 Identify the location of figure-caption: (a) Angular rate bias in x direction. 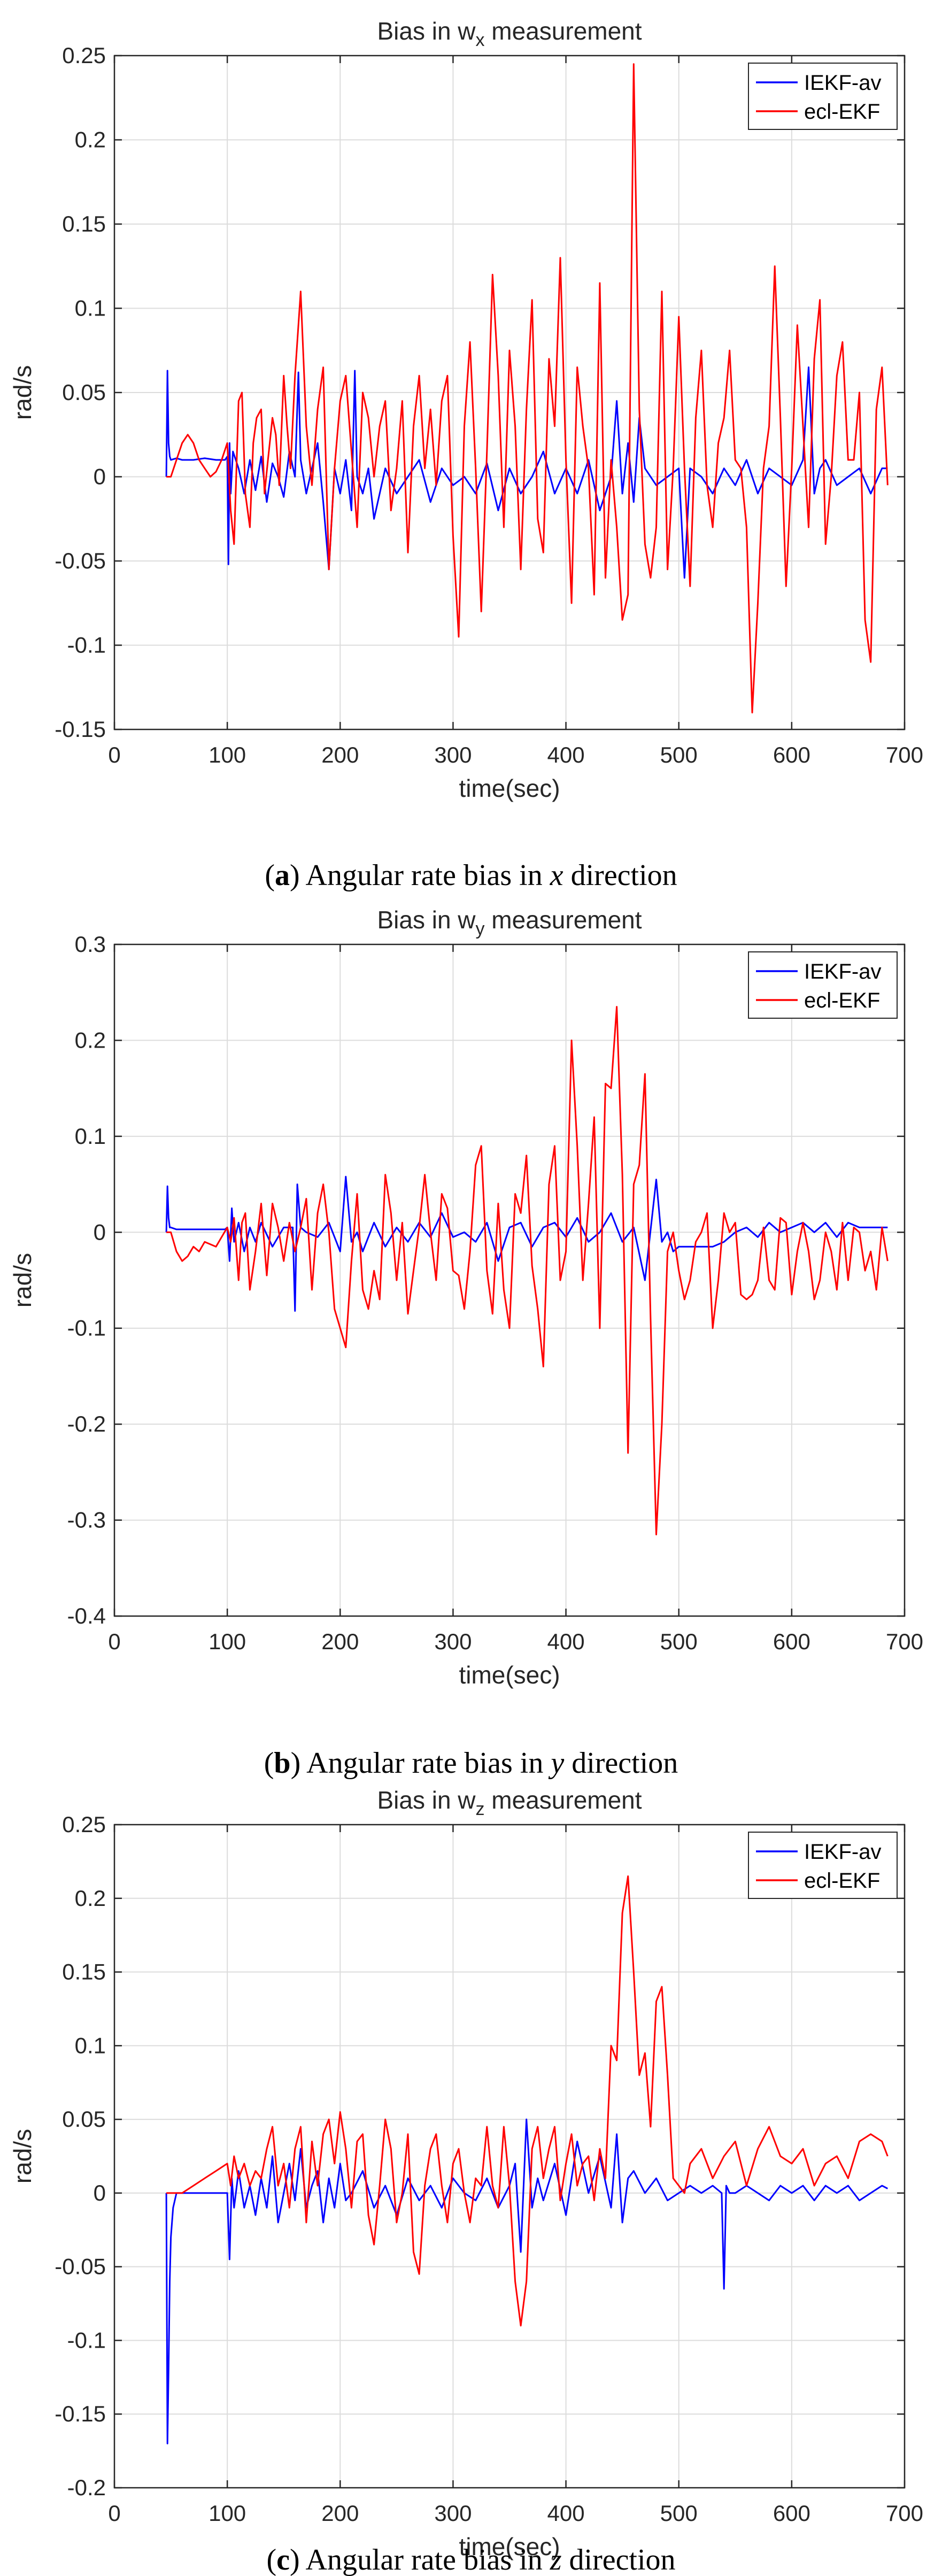
(471, 875).